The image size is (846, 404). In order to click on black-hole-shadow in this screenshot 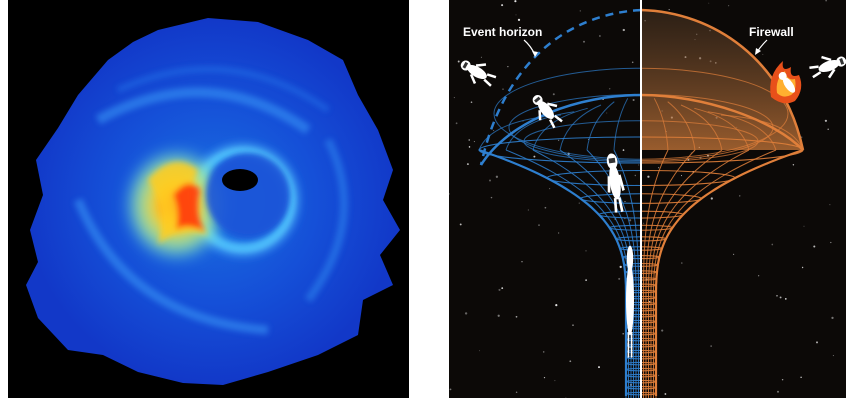, I will do `click(240, 180)`.